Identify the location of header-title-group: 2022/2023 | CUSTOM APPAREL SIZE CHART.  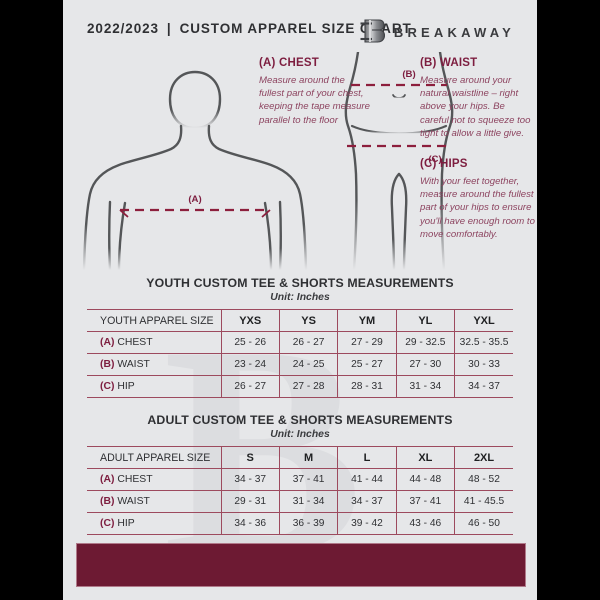
(249, 28).